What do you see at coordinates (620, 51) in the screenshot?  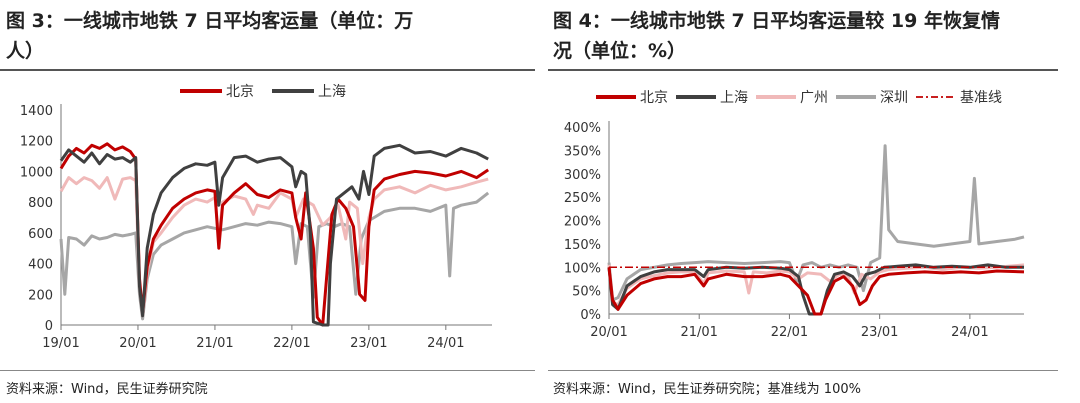 I see `right-title-line2: 况（单位：%）` at bounding box center [620, 51].